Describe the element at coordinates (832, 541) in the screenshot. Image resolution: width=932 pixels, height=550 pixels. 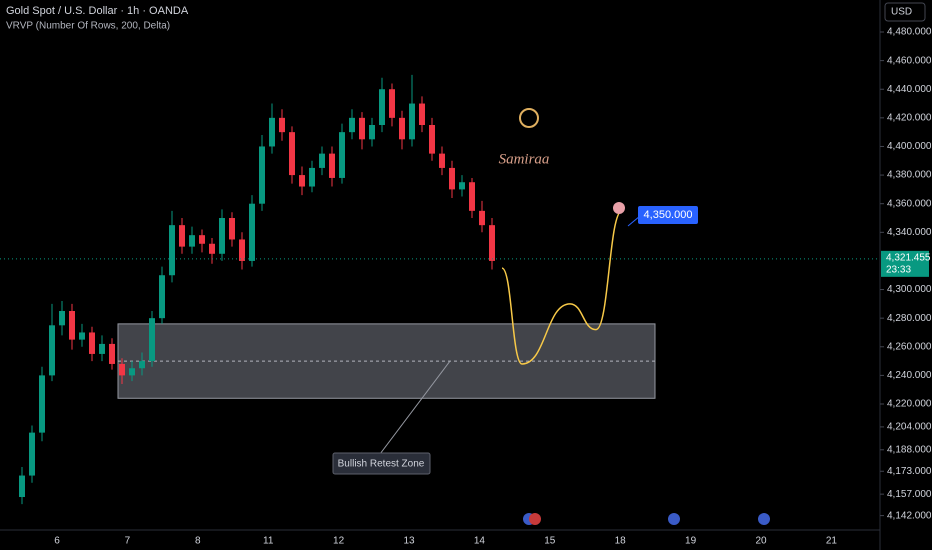
I see `x-tick-label: 21` at that location.